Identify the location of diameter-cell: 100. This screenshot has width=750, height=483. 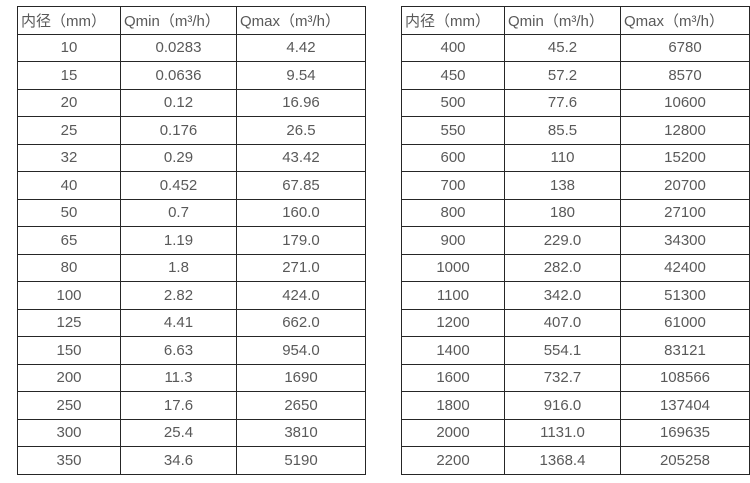
(69, 295).